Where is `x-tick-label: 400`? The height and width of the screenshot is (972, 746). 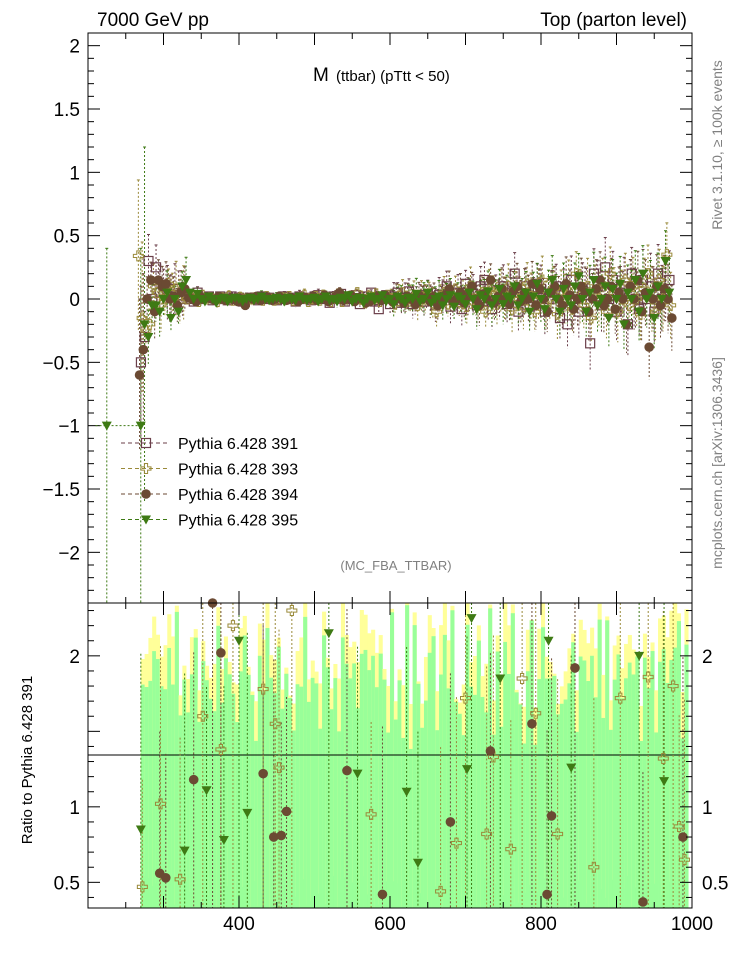 x-tick-label: 400 is located at coordinates (239, 924).